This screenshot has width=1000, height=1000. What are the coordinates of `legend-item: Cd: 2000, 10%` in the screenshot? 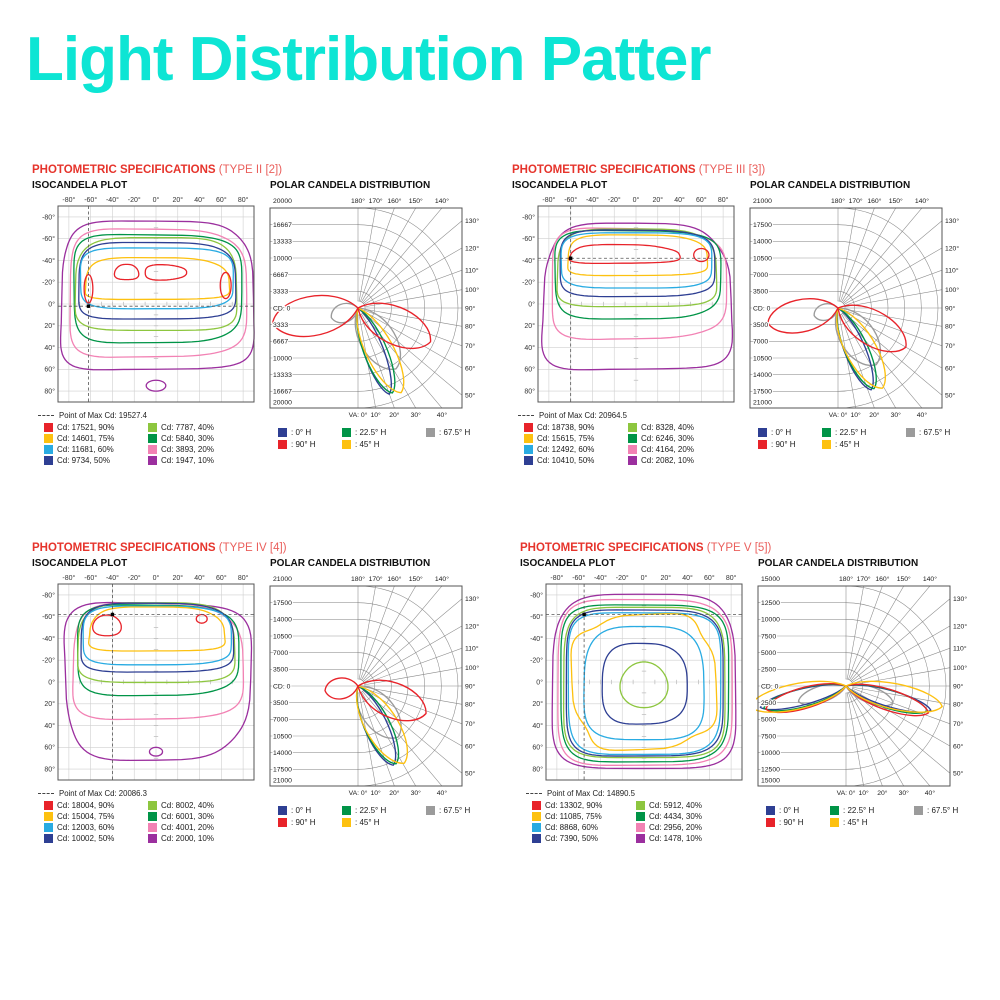 It's located at (204, 838).